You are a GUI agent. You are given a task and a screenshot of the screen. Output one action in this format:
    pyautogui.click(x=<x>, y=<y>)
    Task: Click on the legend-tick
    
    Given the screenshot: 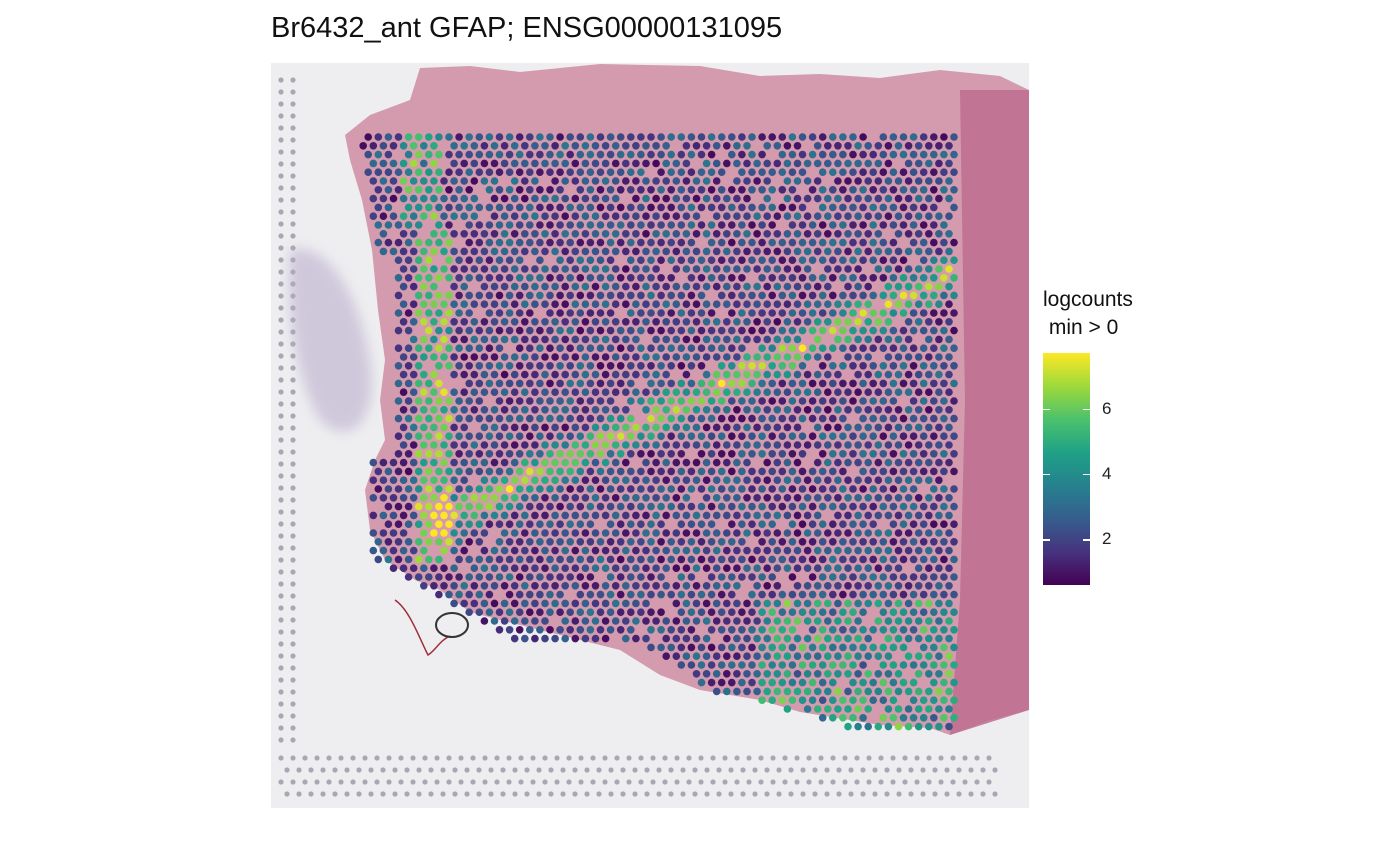 What is the action you would take?
    pyautogui.click(x=1086, y=474)
    